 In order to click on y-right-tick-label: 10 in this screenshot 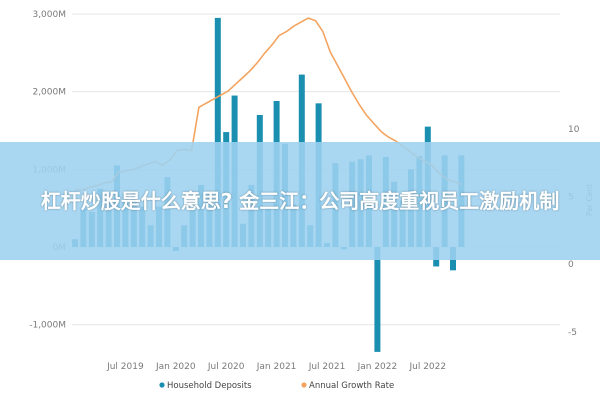, I will do `click(574, 130)`.